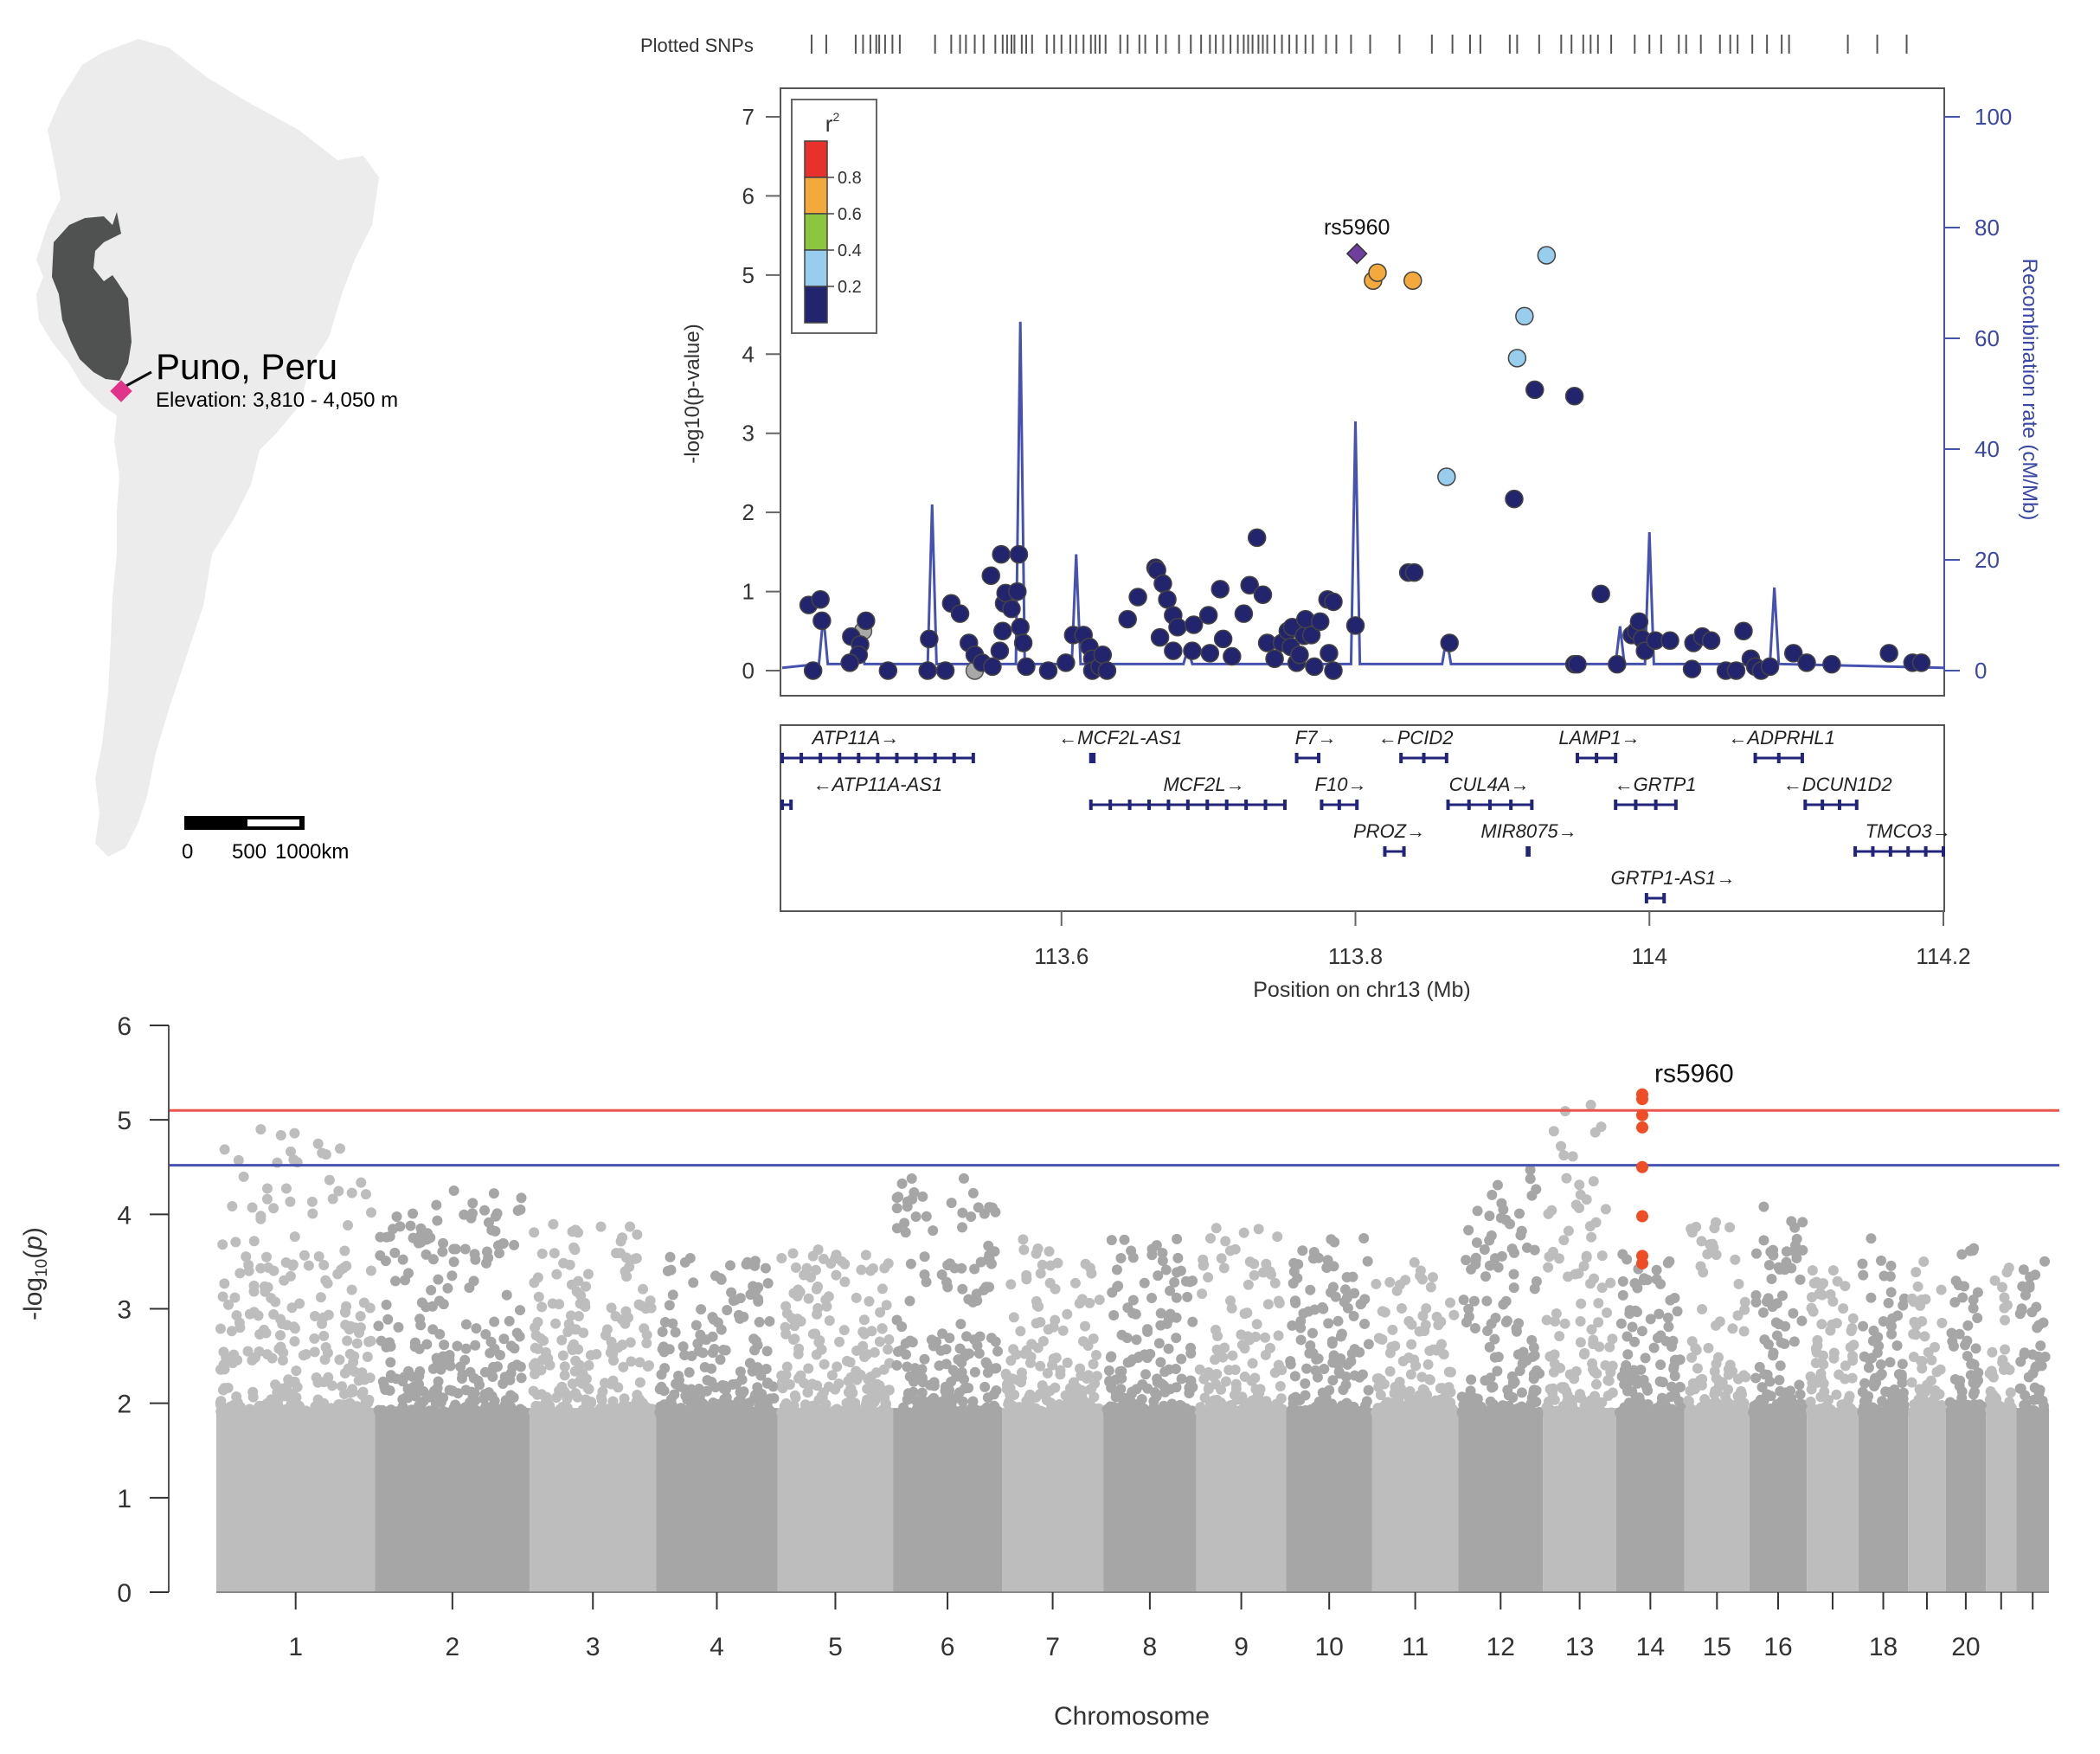 The image size is (2100, 1754). I want to click on y-tick-label: 0, so click(124, 1593).